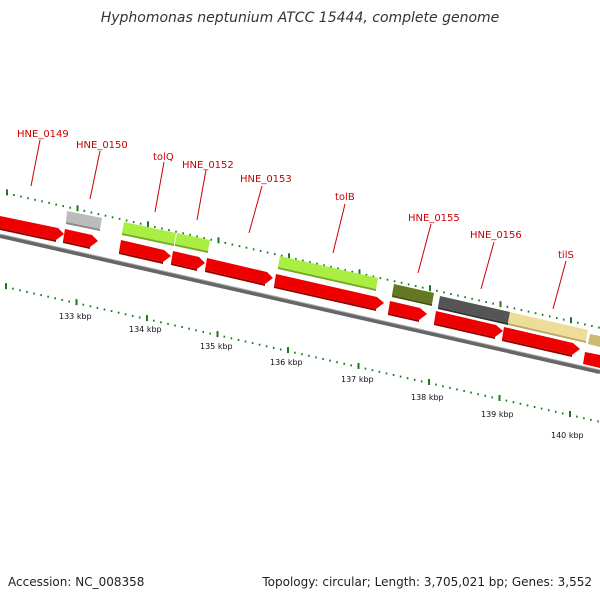 This screenshot has height=600, width=600. What do you see at coordinates (216, 346) in the screenshot?
I see `kbp-label-135: 135 kbp` at bounding box center [216, 346].